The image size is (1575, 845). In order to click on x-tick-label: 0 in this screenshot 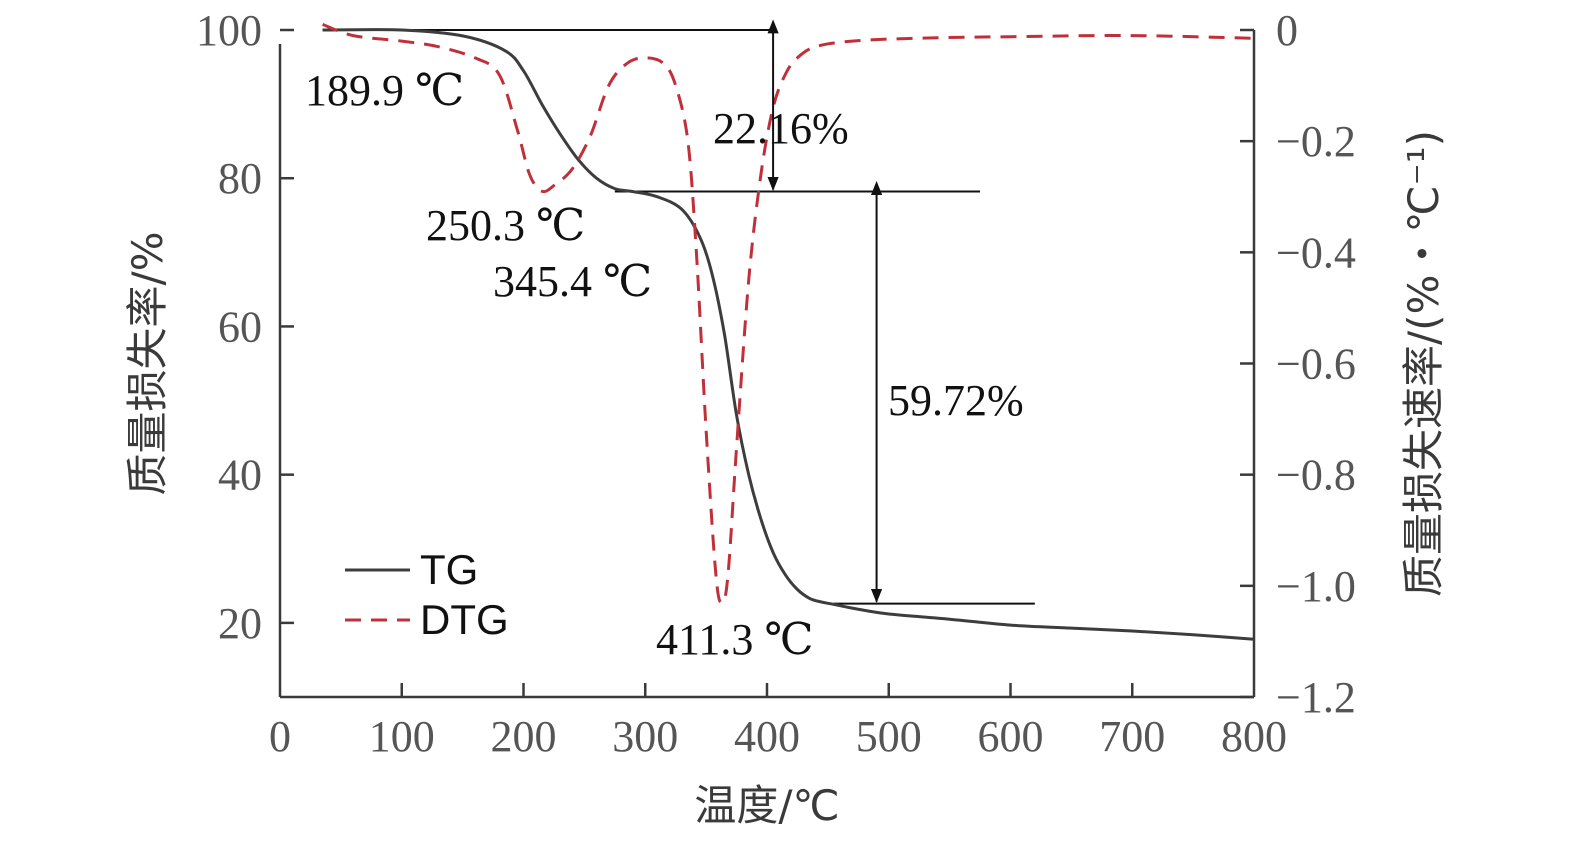, I will do `click(280, 736)`.